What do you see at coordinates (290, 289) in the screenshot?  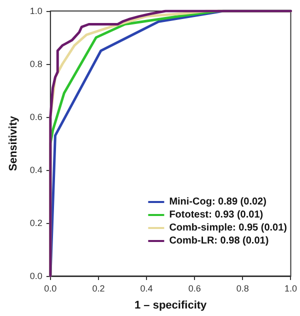 I see `x-tick-label: 1.0` at bounding box center [290, 289].